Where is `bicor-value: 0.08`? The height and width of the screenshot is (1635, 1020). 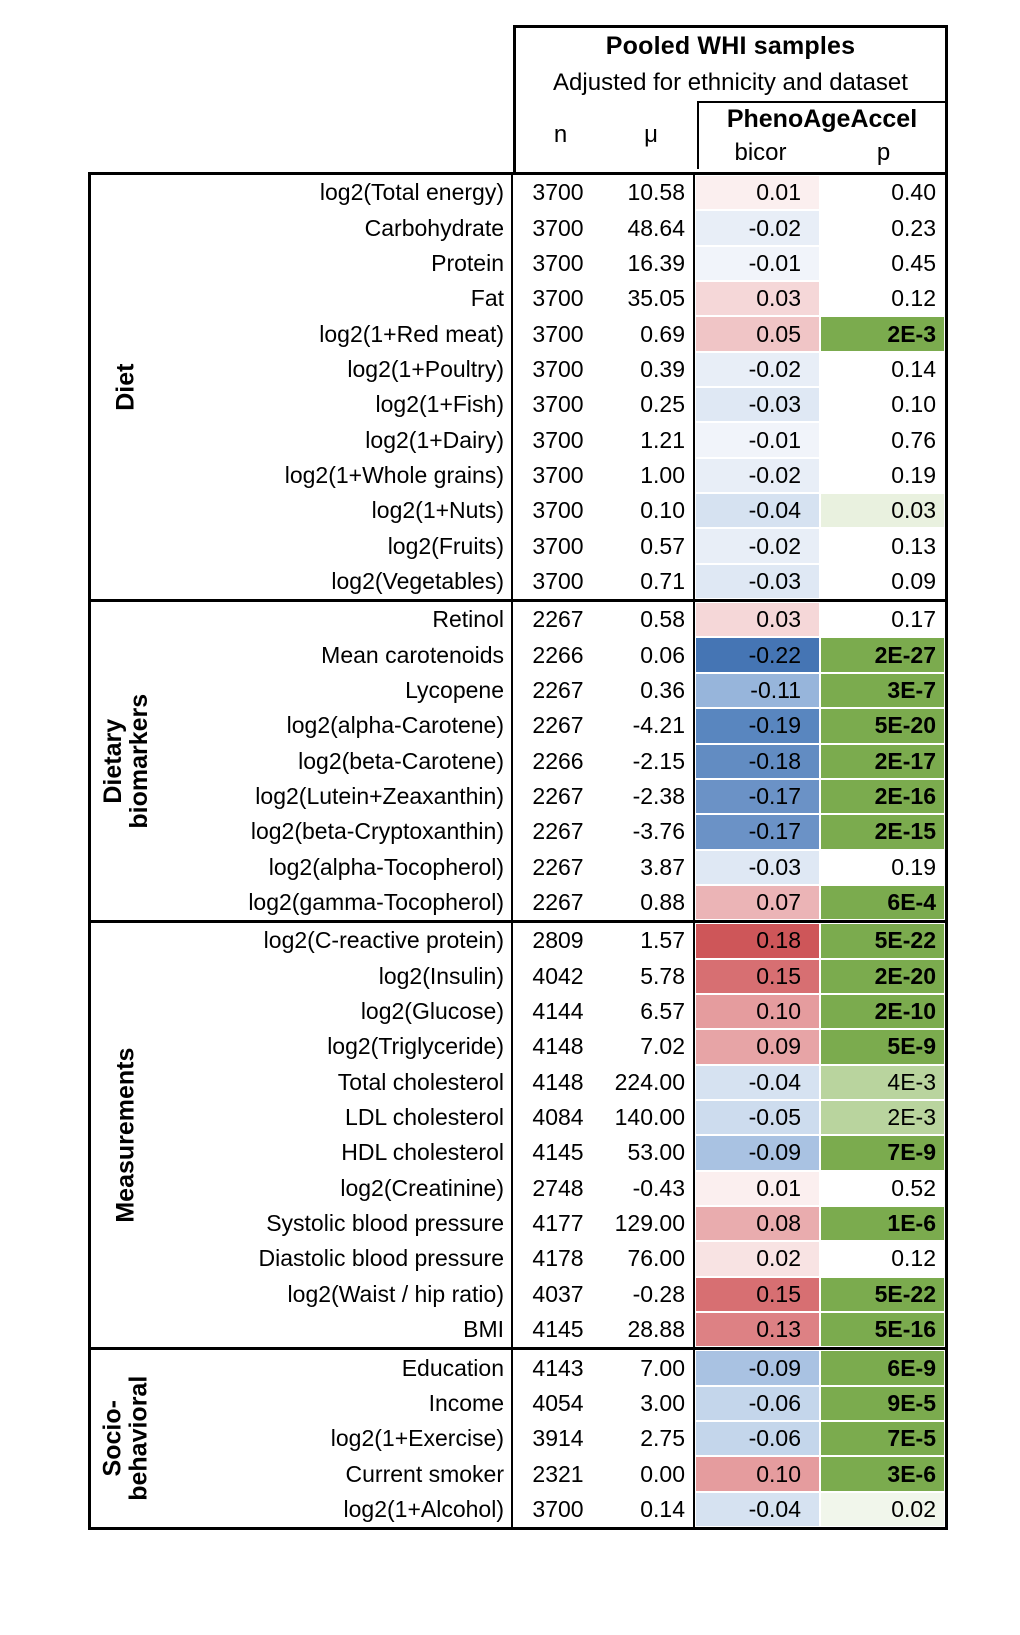
bicor-value: 0.08 is located at coordinates (757, 1223).